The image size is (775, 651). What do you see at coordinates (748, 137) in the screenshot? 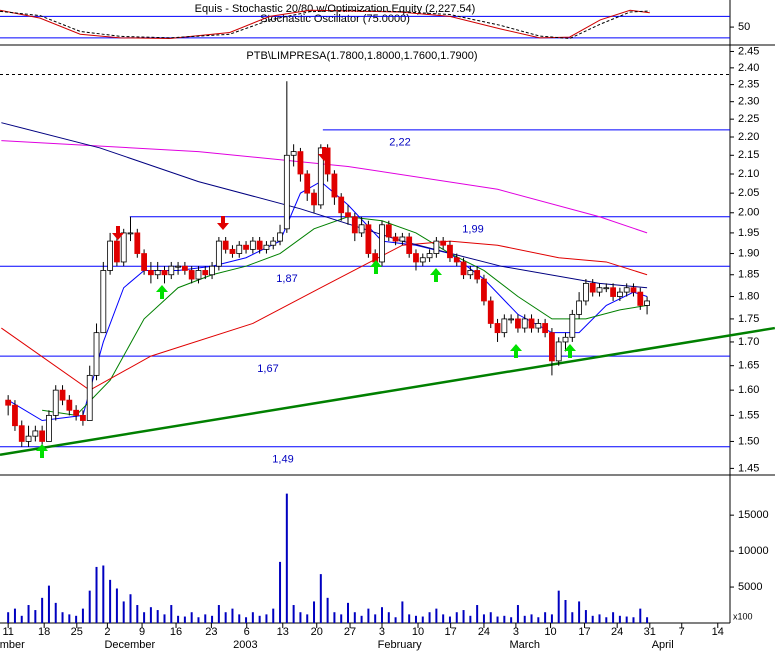
I see `y-tick-label: 2.20` at bounding box center [748, 137].